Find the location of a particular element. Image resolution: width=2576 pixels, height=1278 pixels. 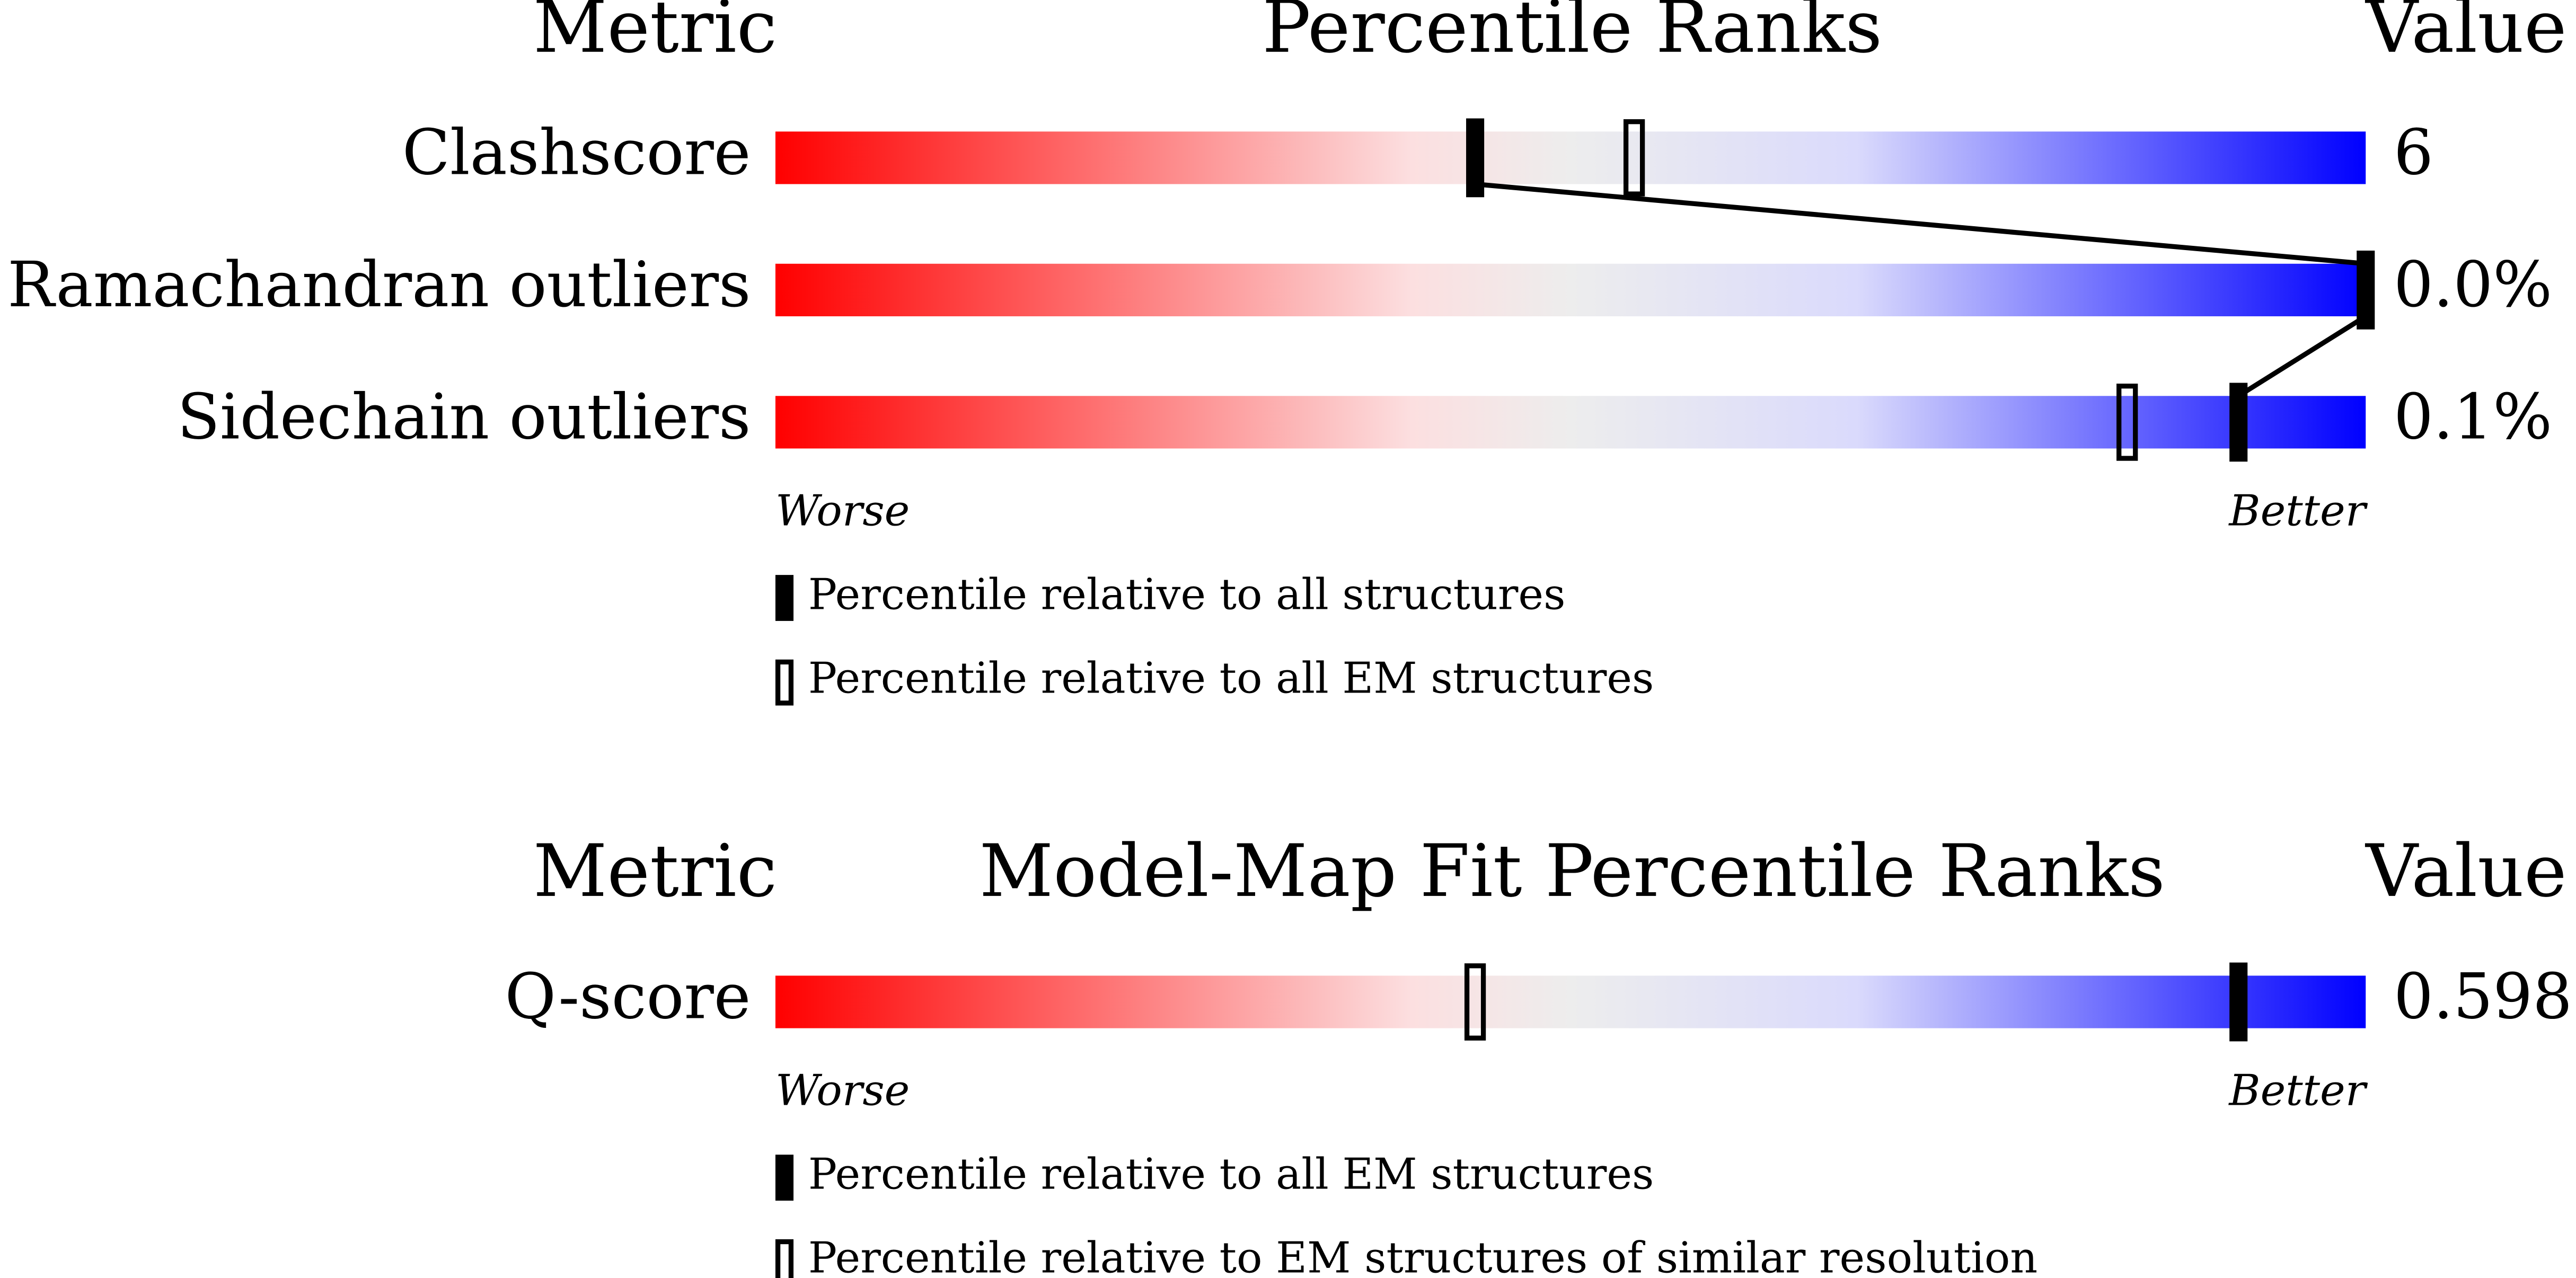

metric-label: Clashscore is located at coordinates (576, 152).